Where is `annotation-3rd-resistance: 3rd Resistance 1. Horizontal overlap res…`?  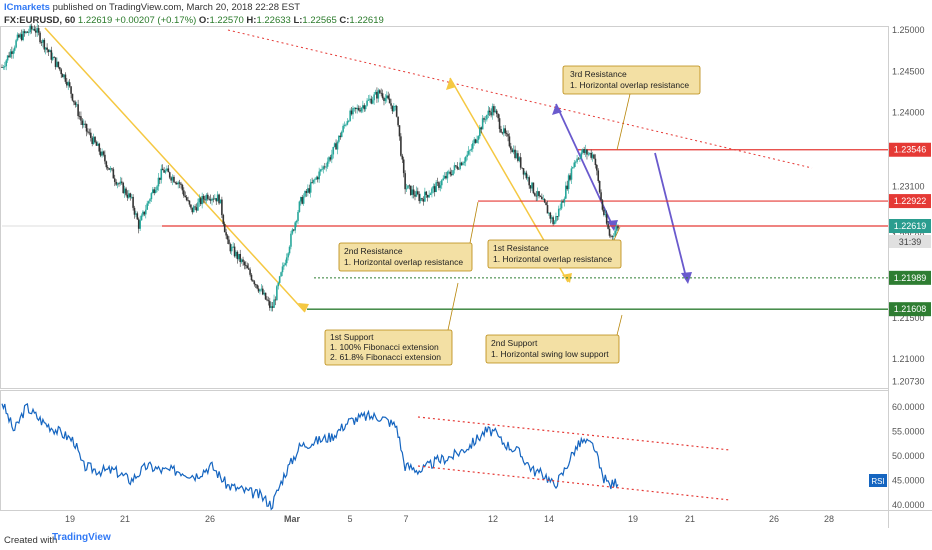 annotation-3rd-resistance: 3rd Resistance 1. Horizontal overlap res… is located at coordinates (631, 108).